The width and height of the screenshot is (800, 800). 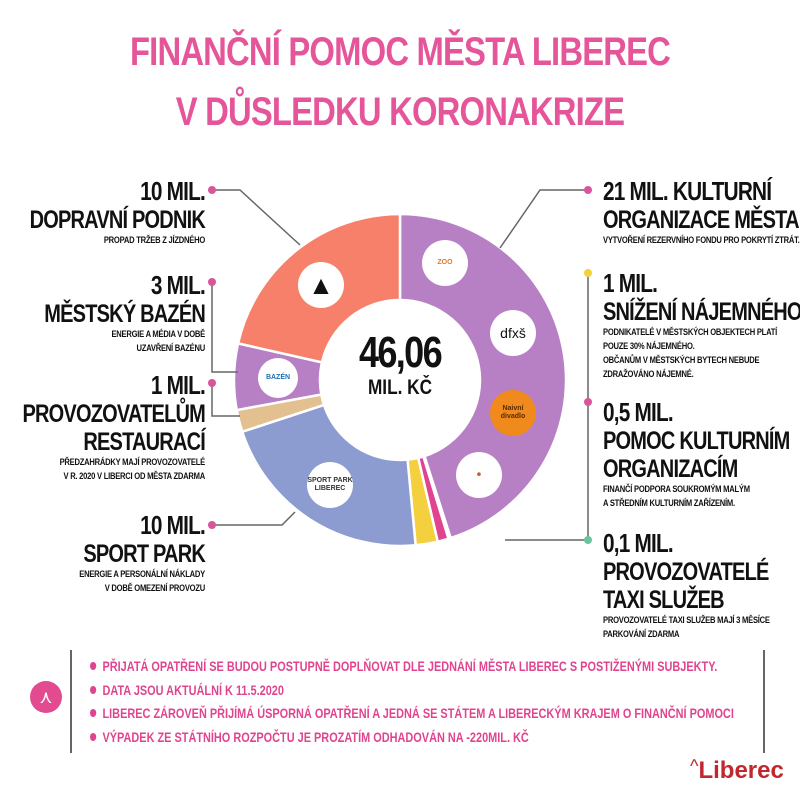 I want to click on liberec-logo: ^Liberec, so click(x=737, y=770).